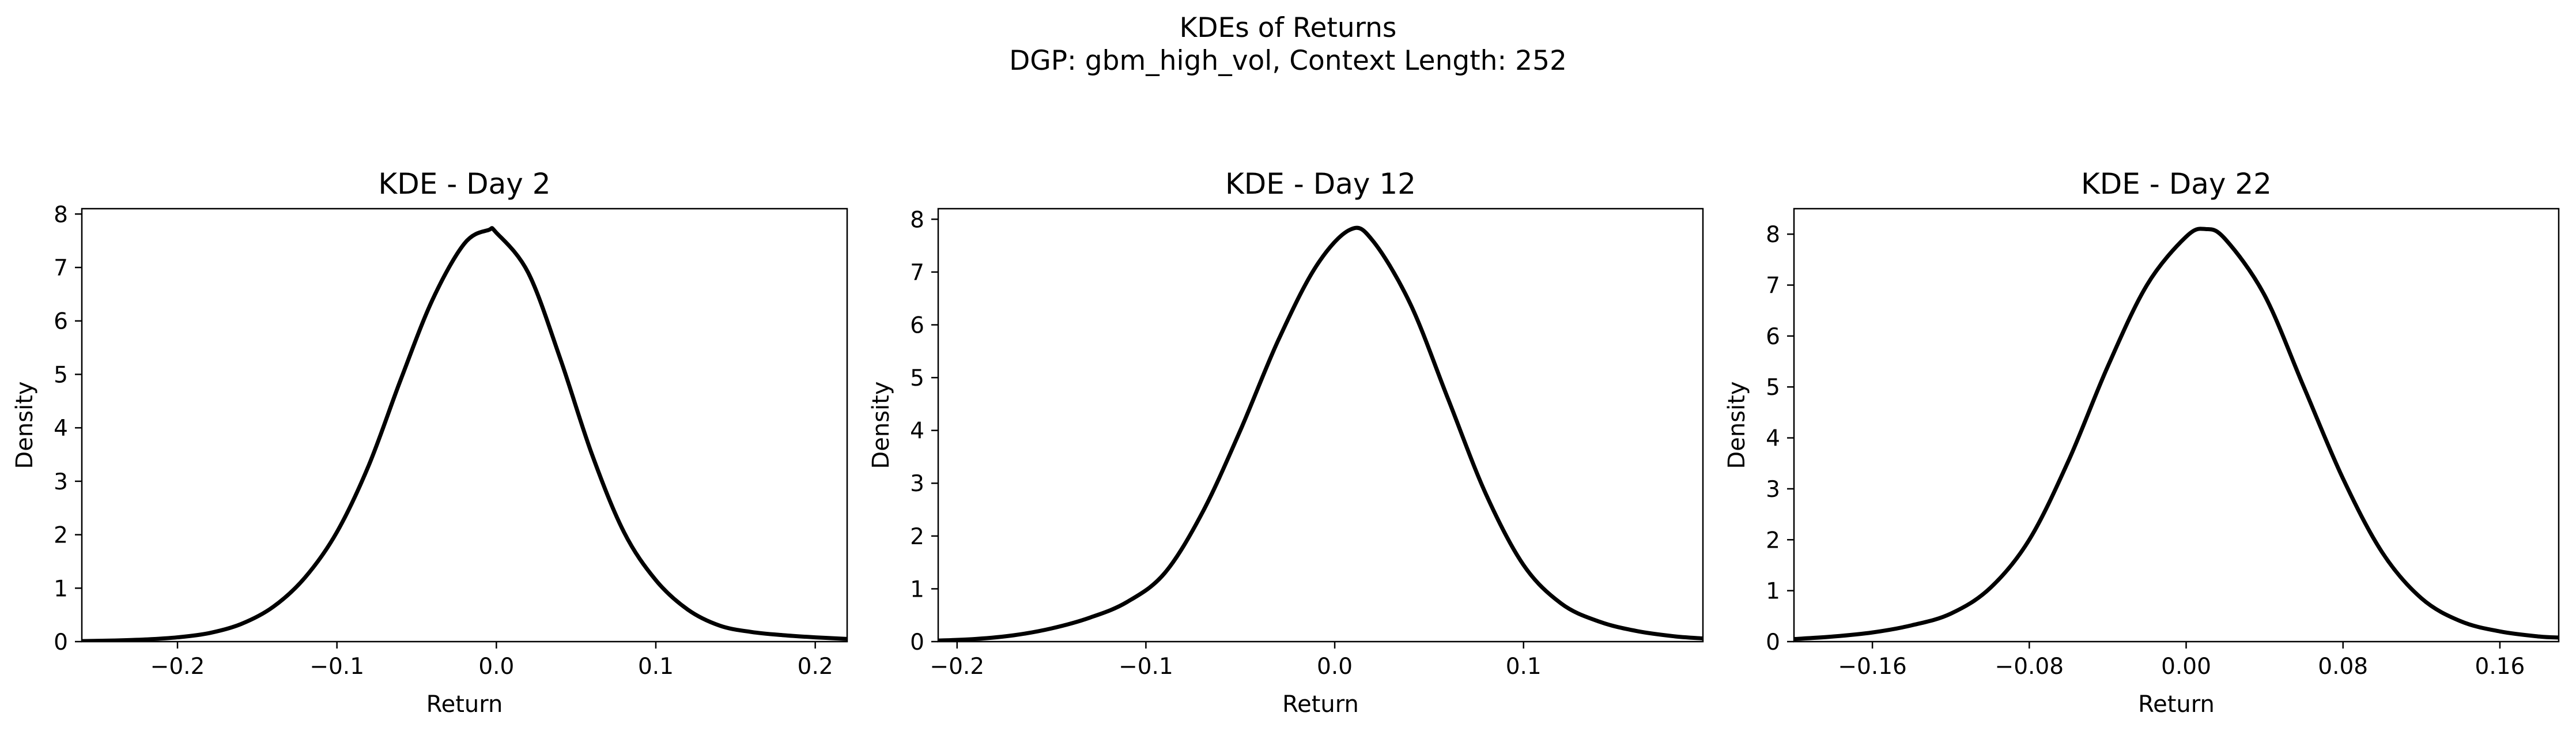  Describe the element at coordinates (1288, 61) in the screenshot. I see `figure-subtitle: DGP: gbm_high_vol, Context Length: 252` at that location.